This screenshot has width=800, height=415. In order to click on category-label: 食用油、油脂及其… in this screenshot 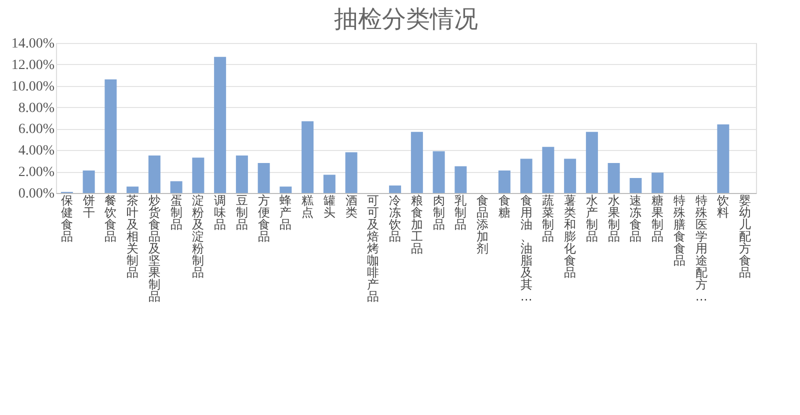, I will do `click(526, 249)`.